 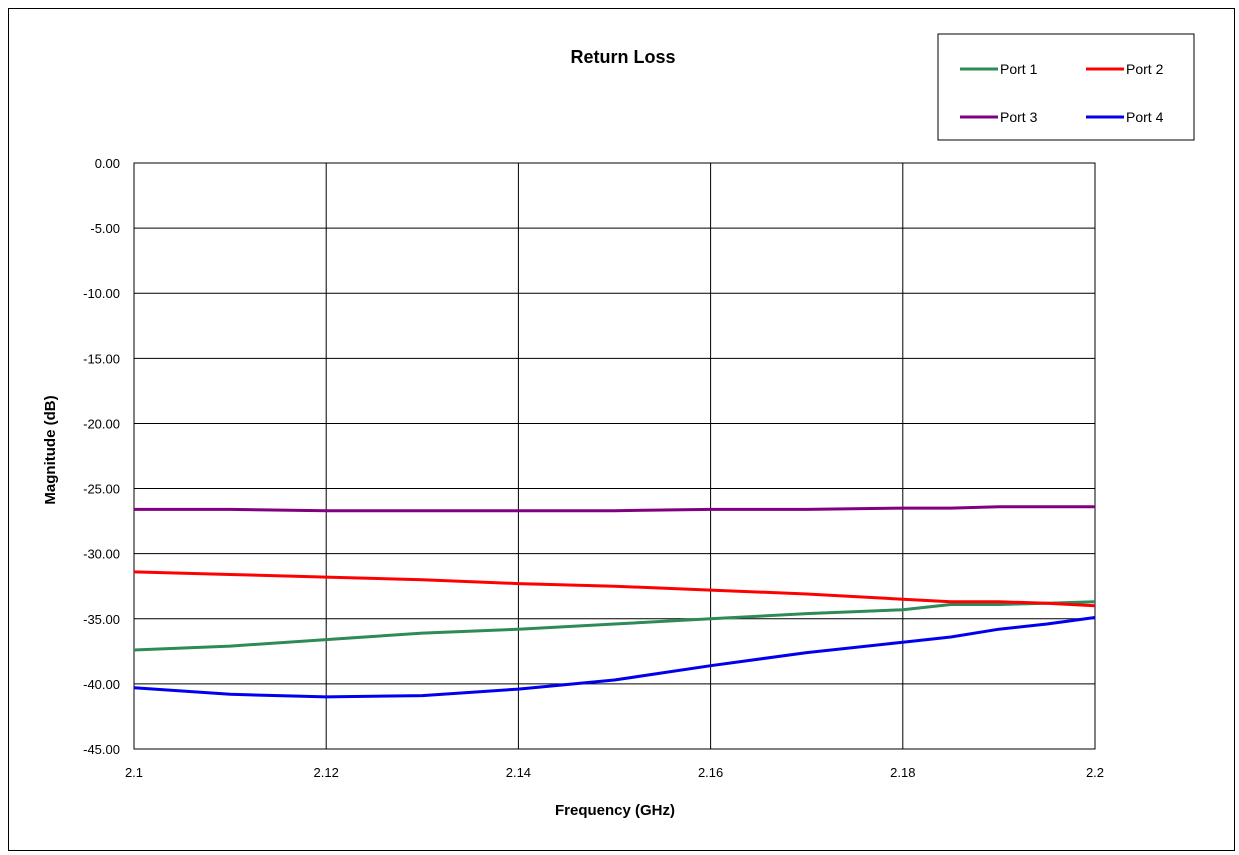 What do you see at coordinates (710, 772) in the screenshot?
I see `x-tick-label: 2.16` at bounding box center [710, 772].